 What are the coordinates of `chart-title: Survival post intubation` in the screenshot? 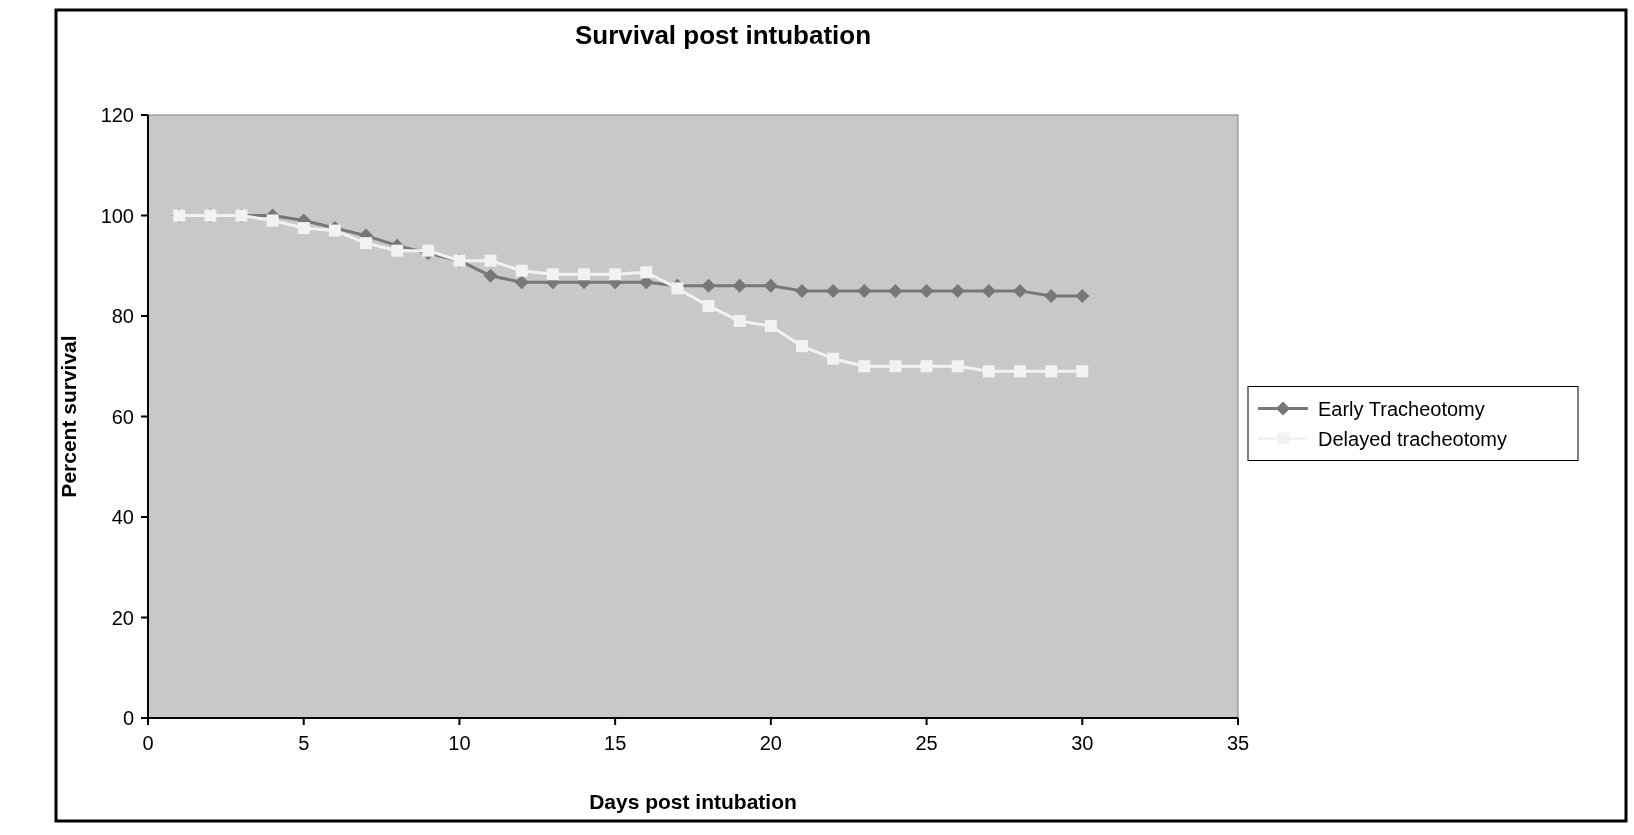 It's located at (723, 35).